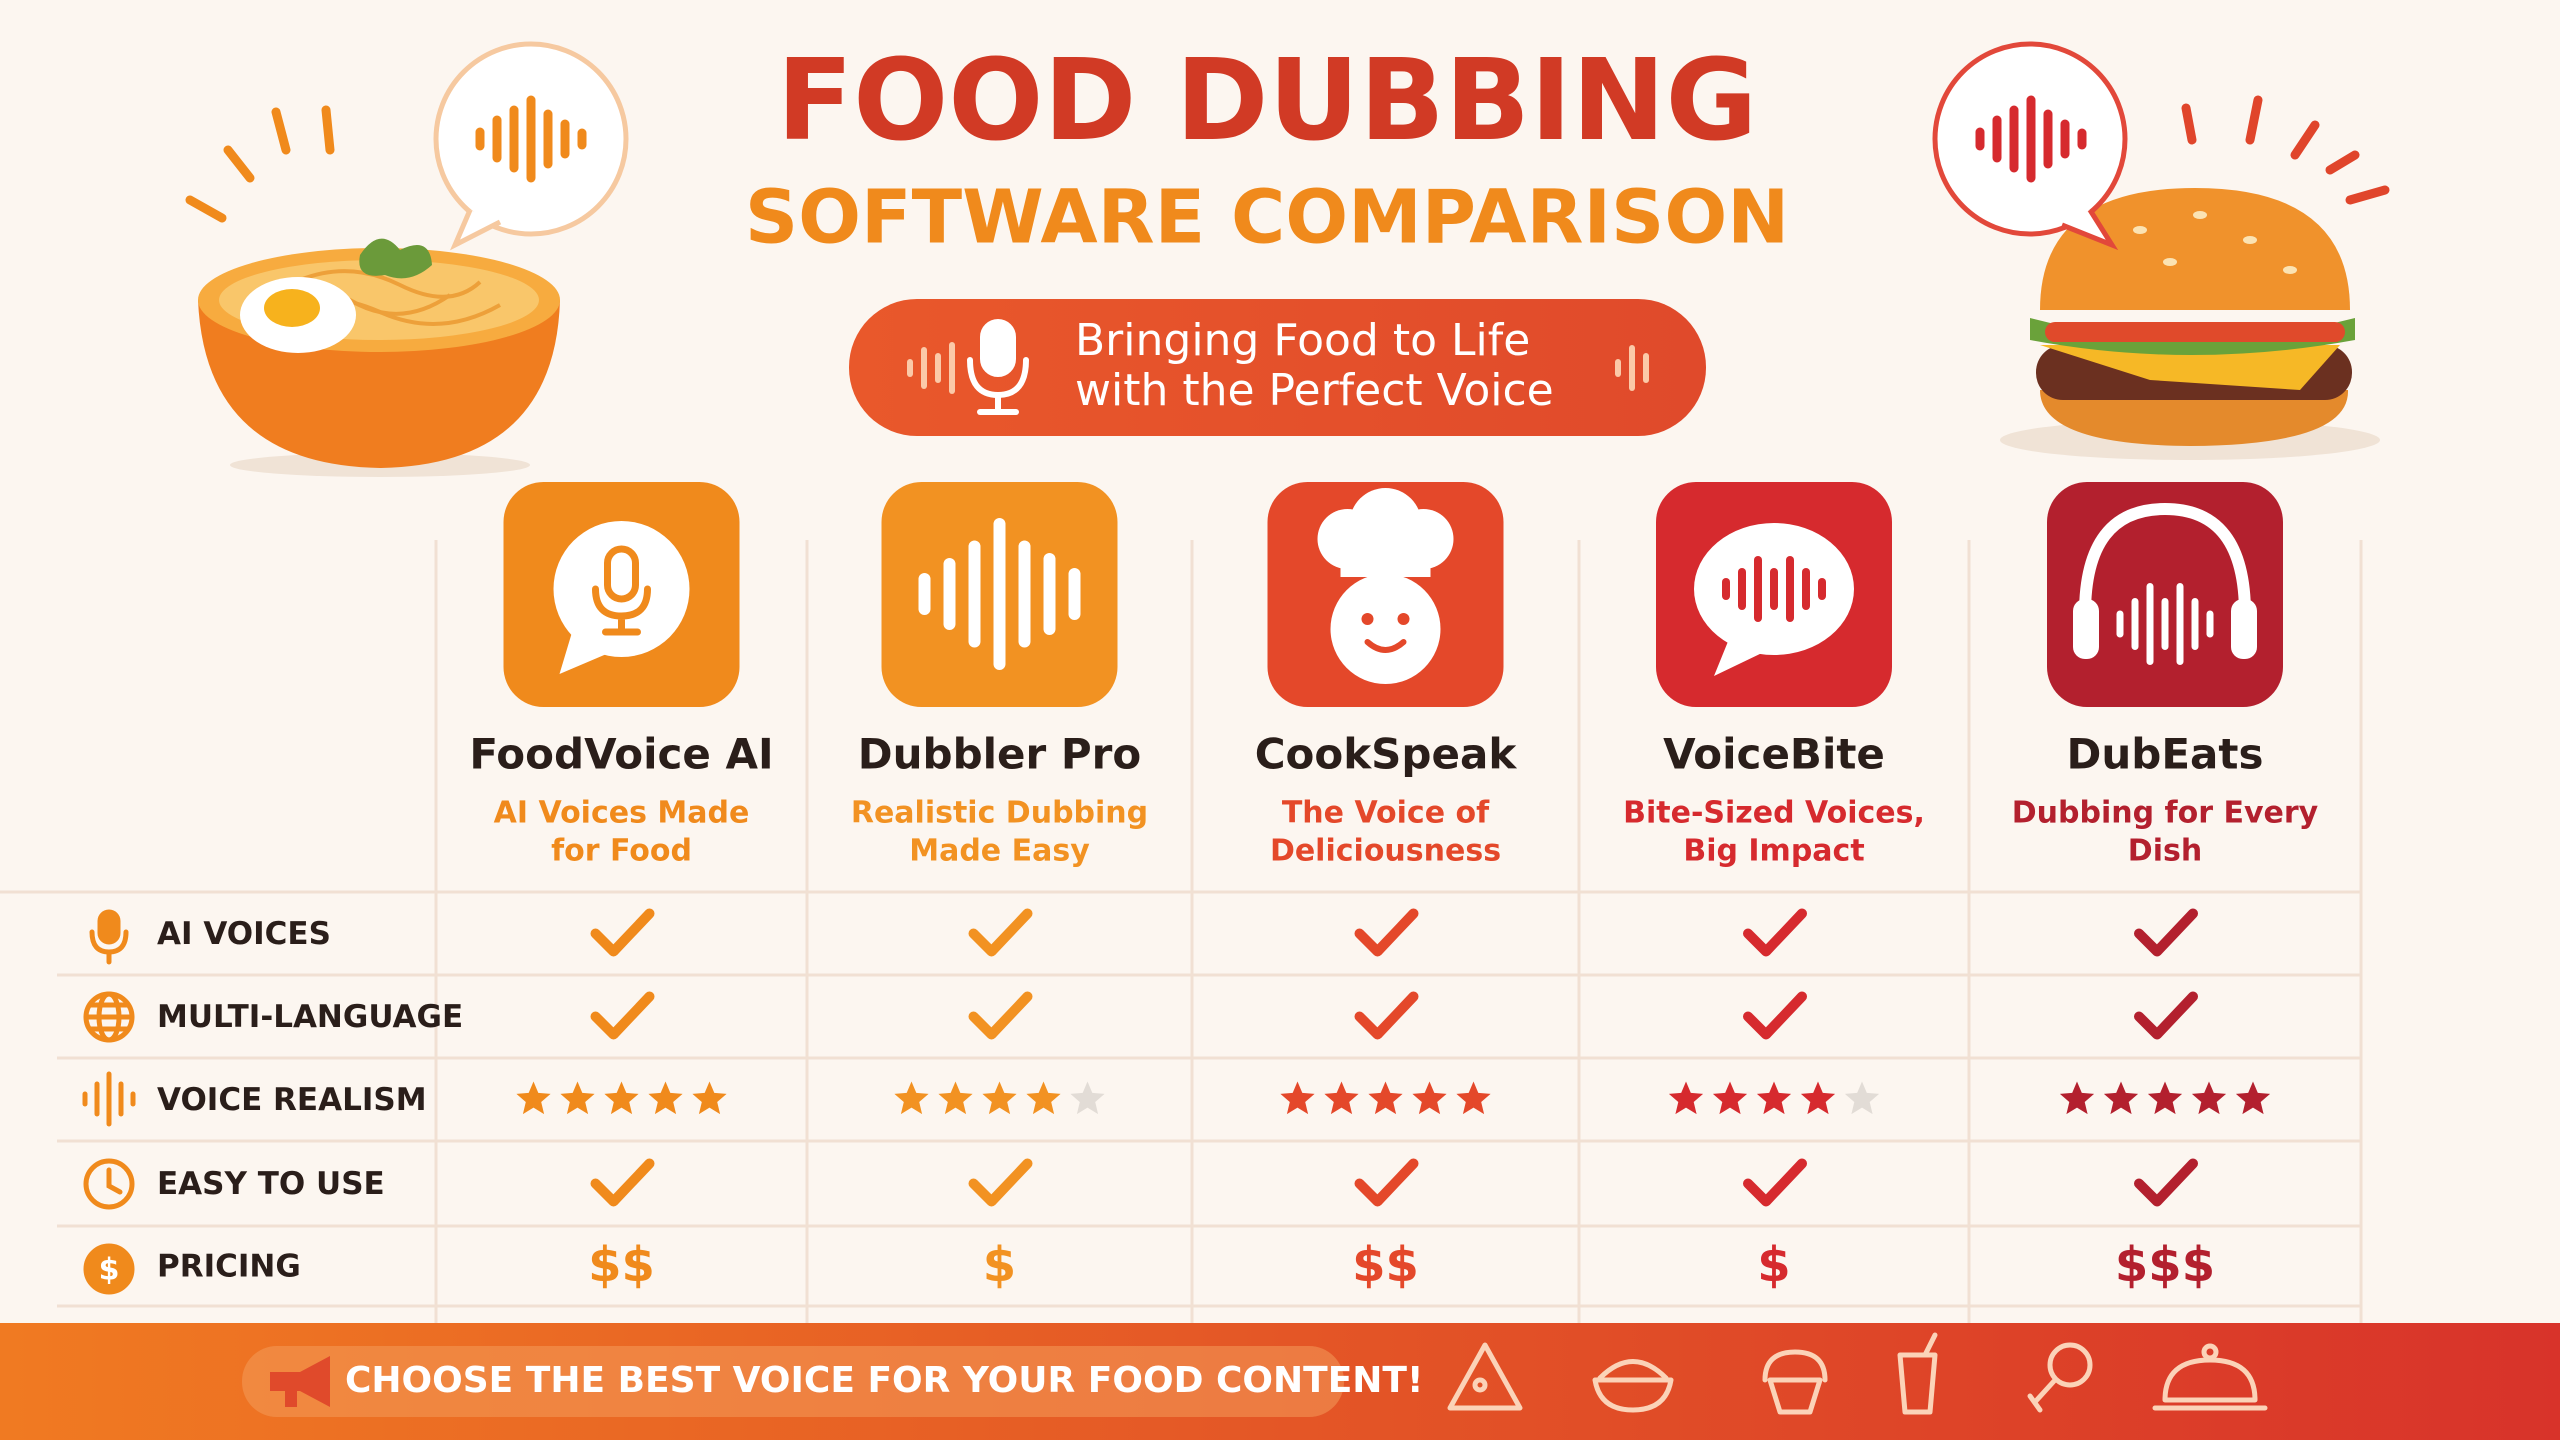 This screenshot has height=1440, width=2560. Describe the element at coordinates (109, 1270) in the screenshot. I see `dollar-icon: $` at that location.